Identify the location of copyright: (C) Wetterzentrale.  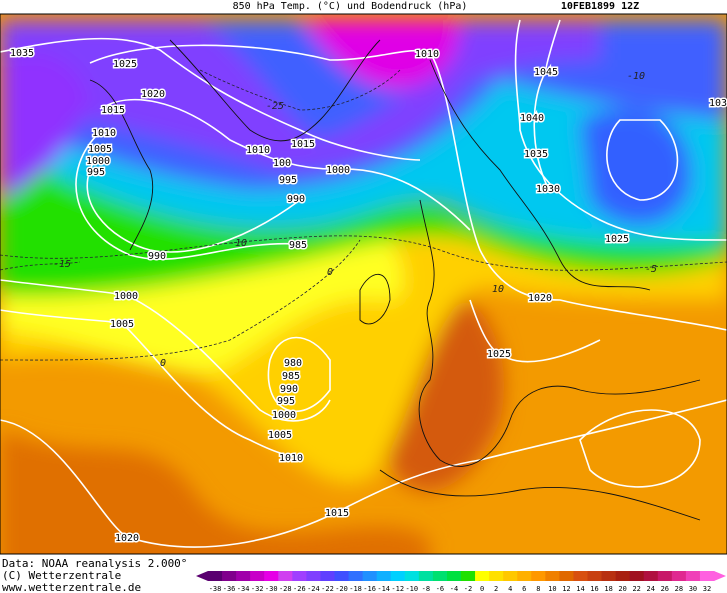
(61, 575).